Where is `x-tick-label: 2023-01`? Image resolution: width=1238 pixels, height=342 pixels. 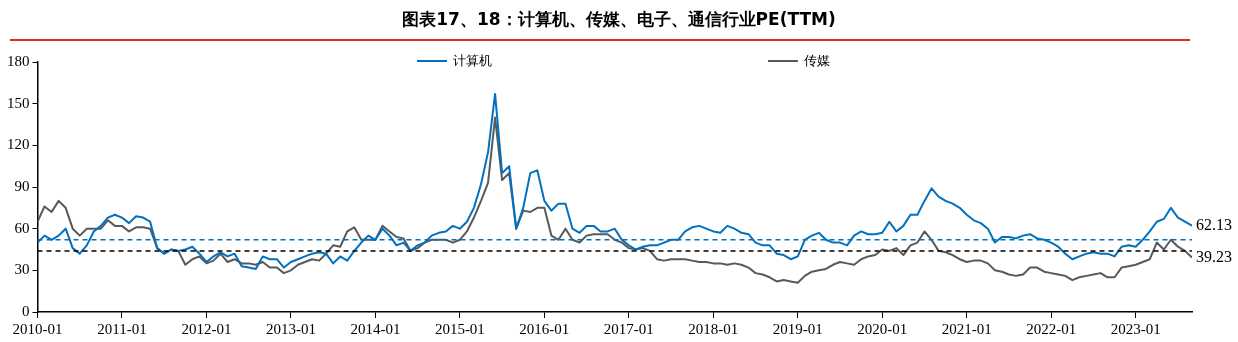 x-tick-label: 2023-01 is located at coordinates (1135, 328).